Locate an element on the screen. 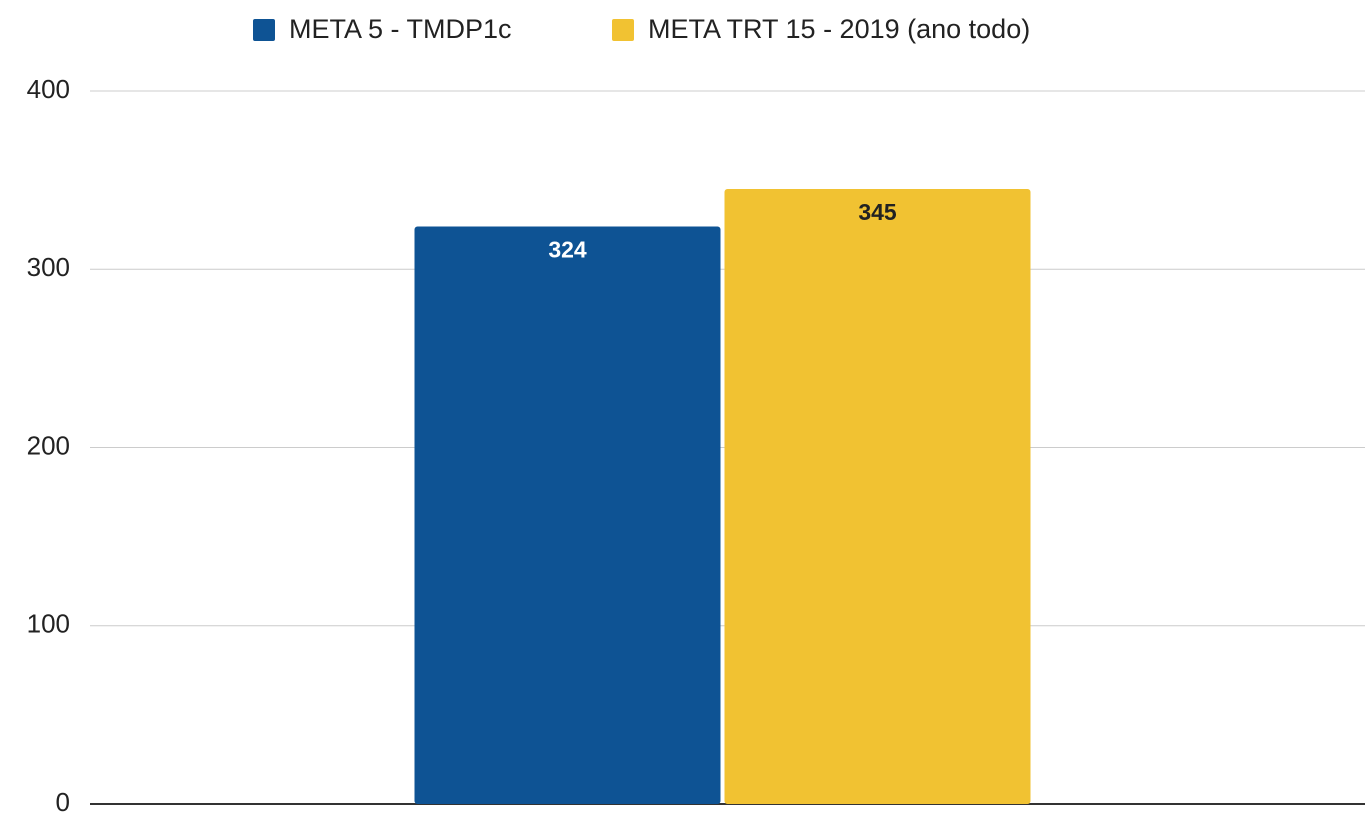  y-tick-label: 300 is located at coordinates (48, 267).